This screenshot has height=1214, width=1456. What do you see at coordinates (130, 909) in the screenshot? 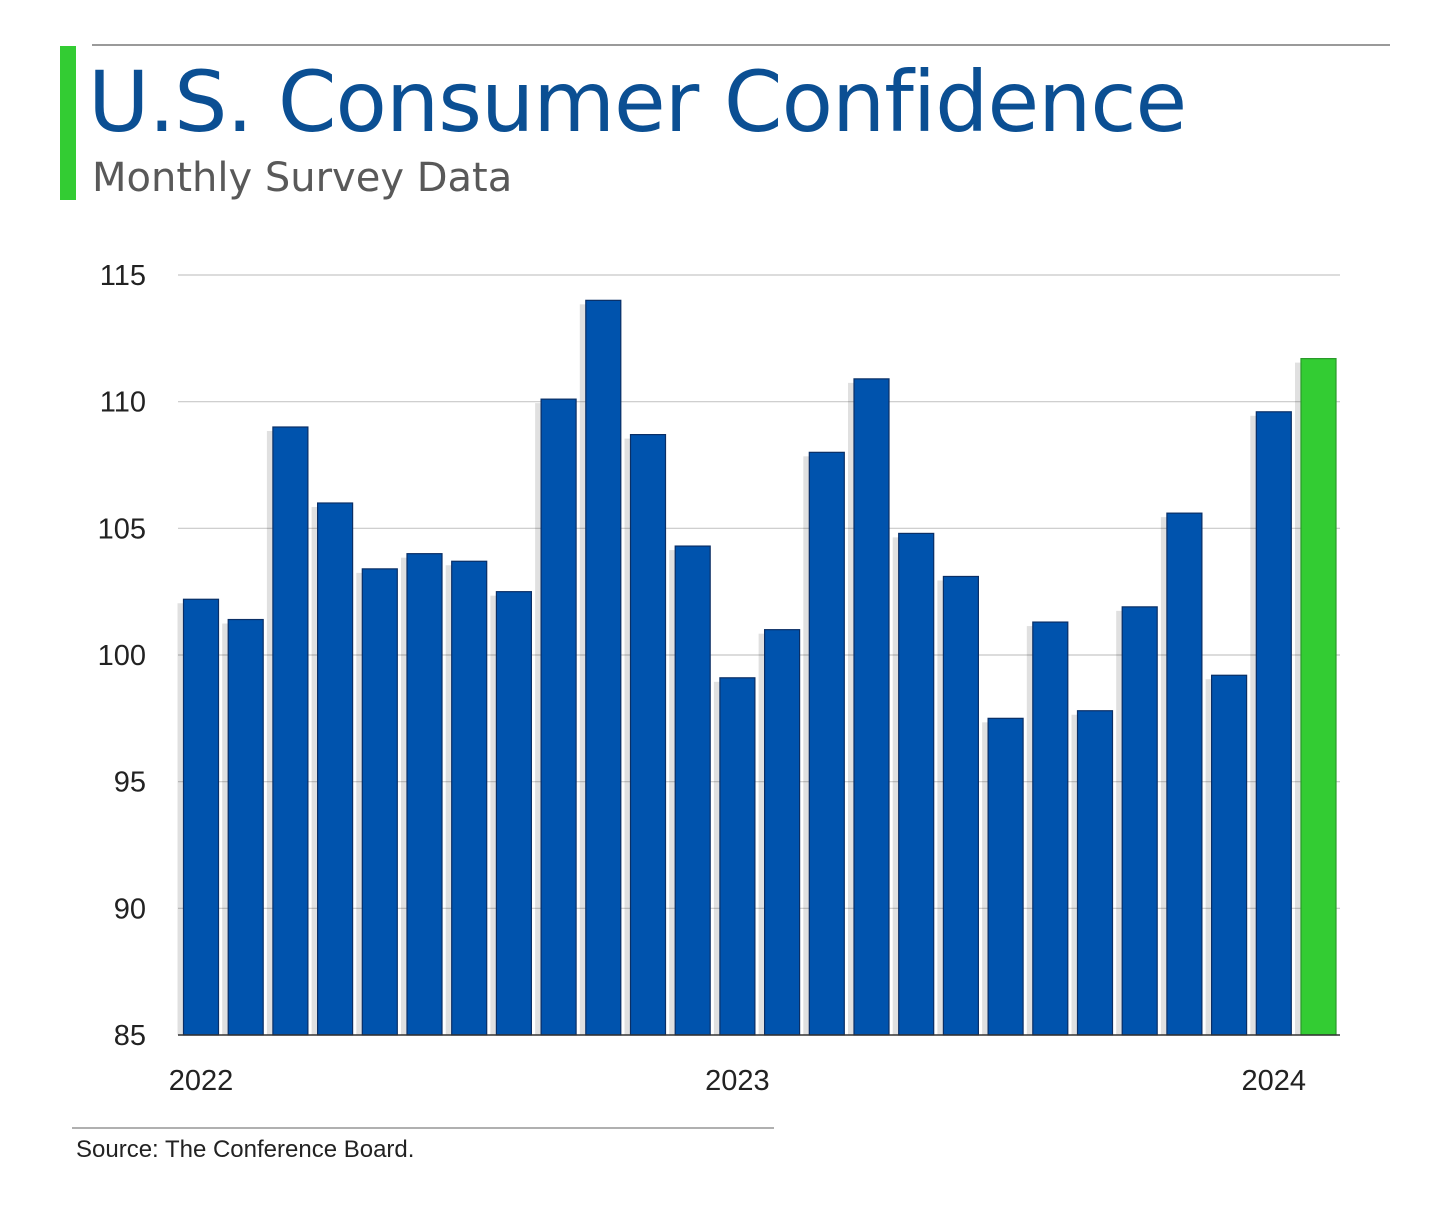
I see `y-tick-label: 90` at bounding box center [130, 909].